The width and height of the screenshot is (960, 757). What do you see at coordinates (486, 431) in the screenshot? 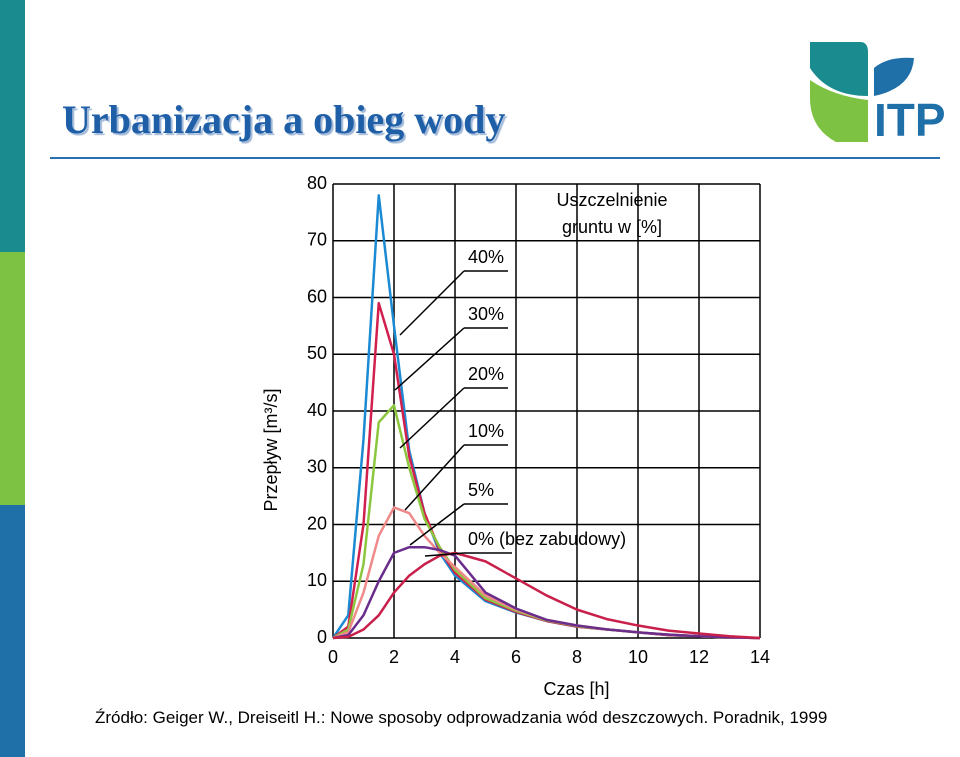
I see `series-label: 10%` at bounding box center [486, 431].